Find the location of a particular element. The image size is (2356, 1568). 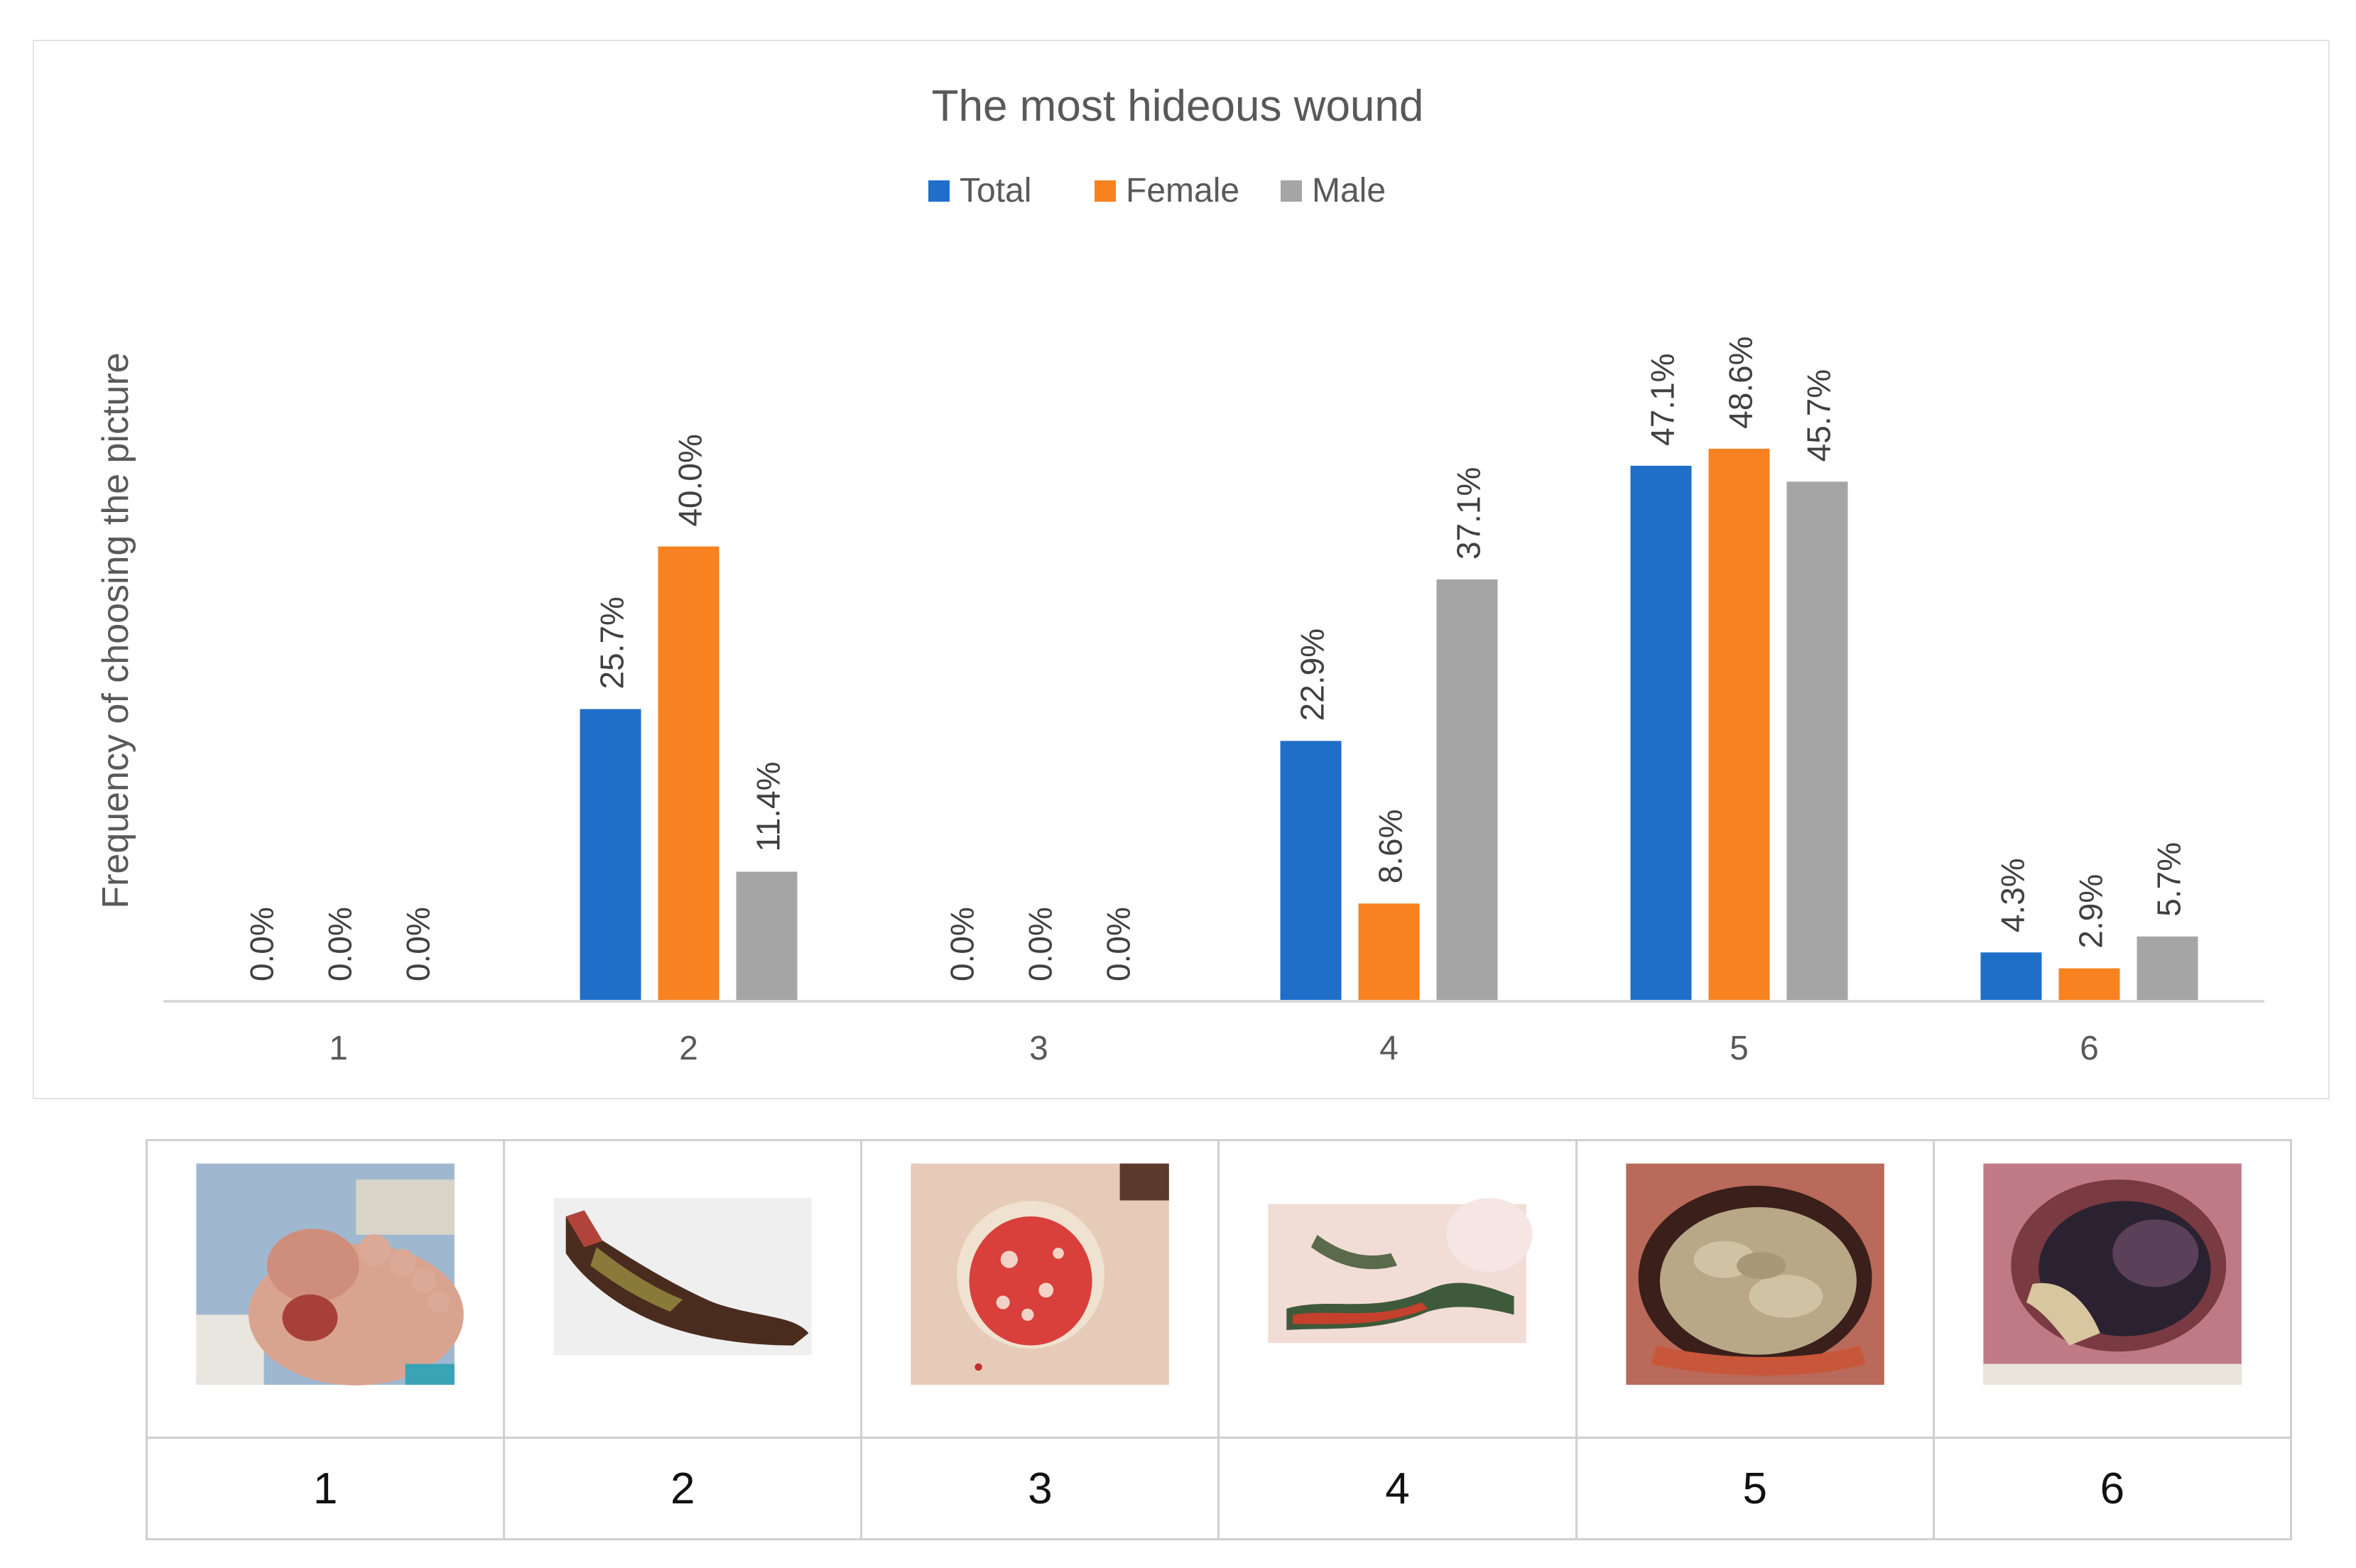

x-tick-label-4: 4 is located at coordinates (1389, 1048).